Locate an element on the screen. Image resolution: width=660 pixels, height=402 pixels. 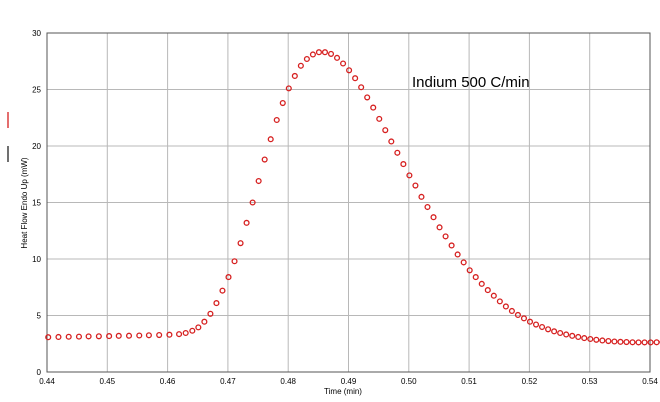
y-axis-title: Heat Flow Endo Up (mW) is located at coordinates (24, 202).